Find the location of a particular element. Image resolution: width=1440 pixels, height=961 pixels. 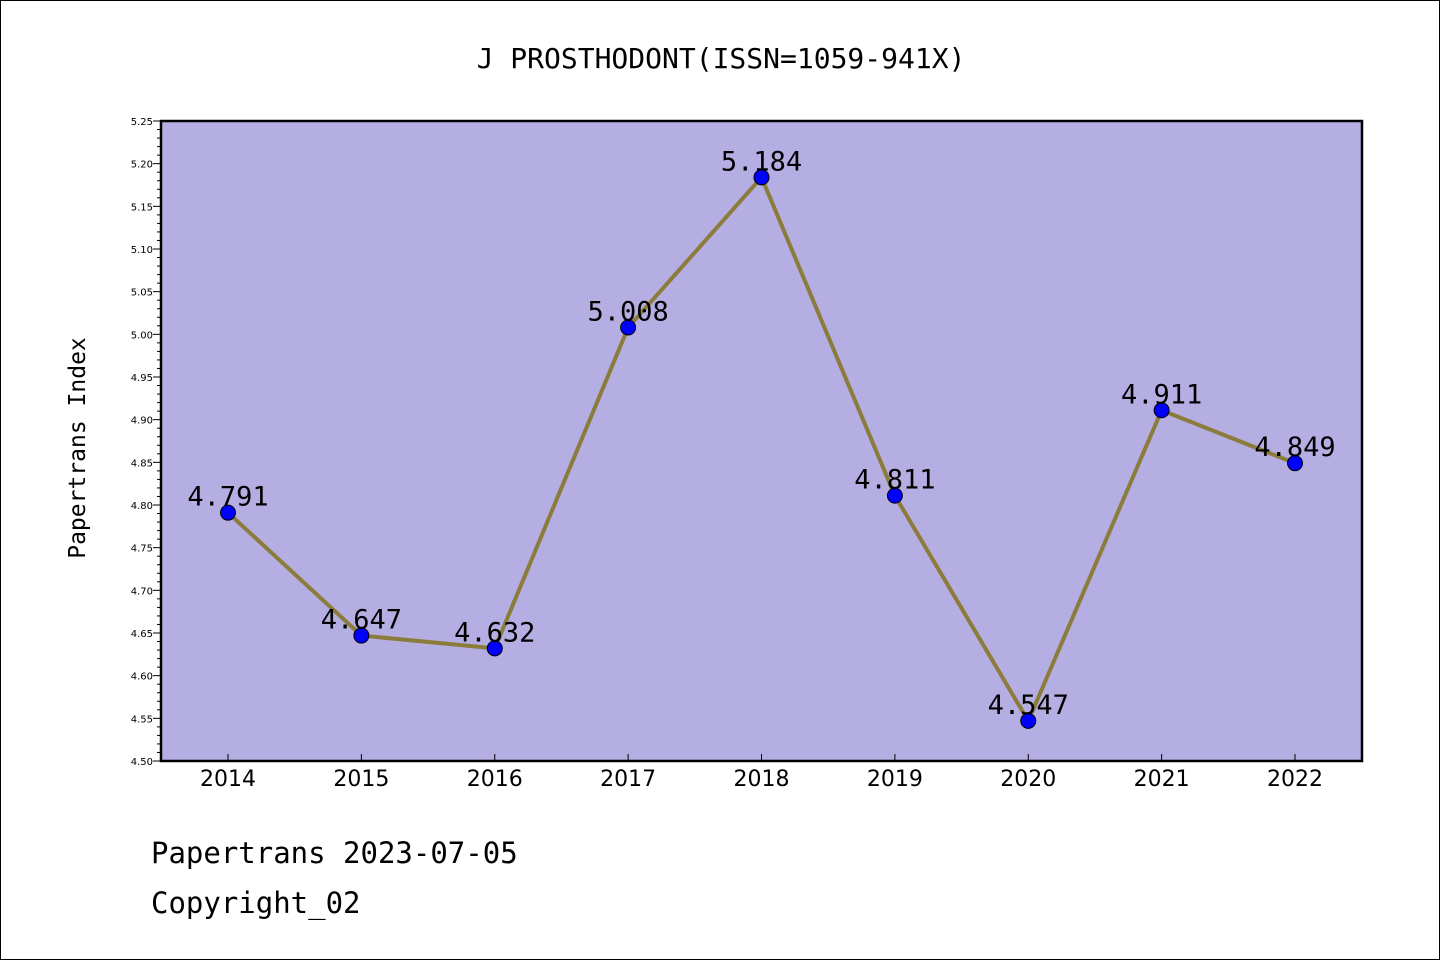

y-tick-label: 5.25 is located at coordinates (142, 122).